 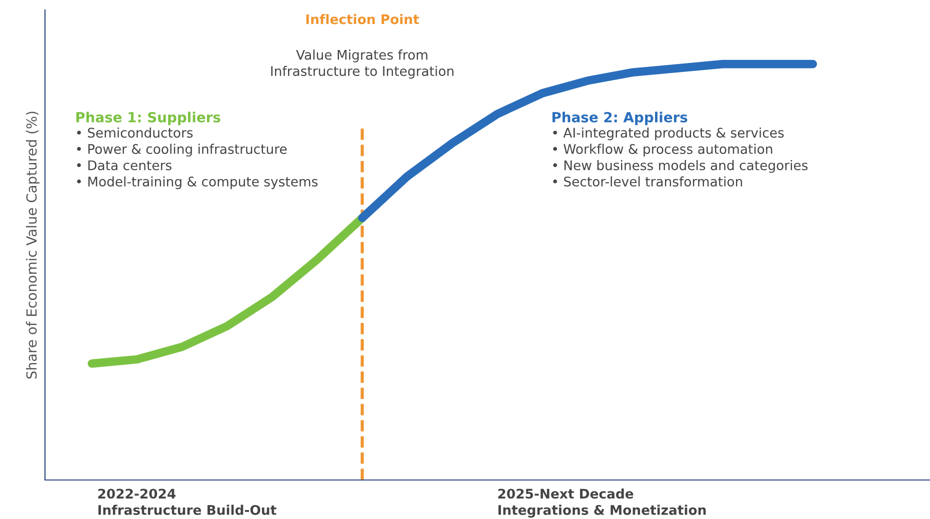 What do you see at coordinates (680, 157) in the screenshot?
I see `annotation: • AI-integrated products & services • Workflow & process automation • New business models and categories • Sector-level transformation` at bounding box center [680, 157].